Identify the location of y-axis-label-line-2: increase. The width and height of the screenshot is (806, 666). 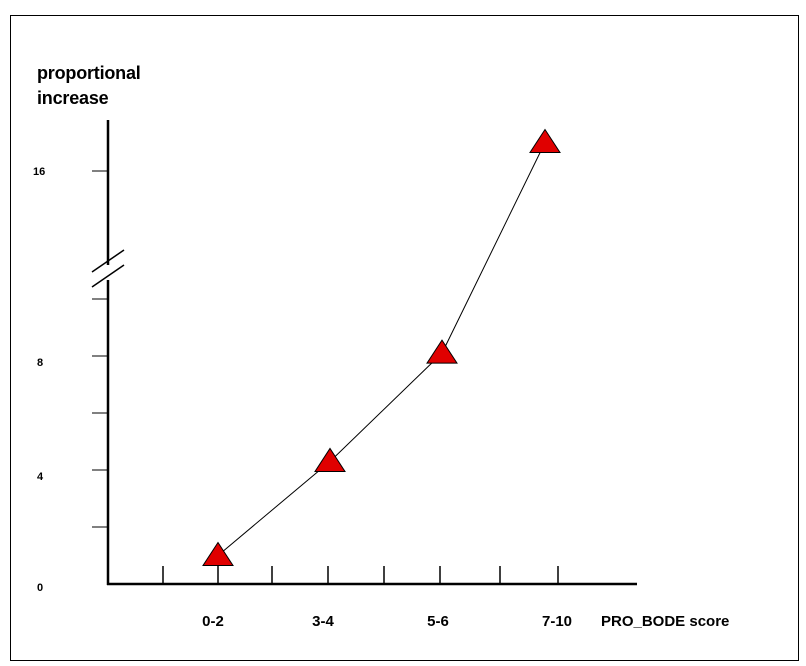
(73, 98).